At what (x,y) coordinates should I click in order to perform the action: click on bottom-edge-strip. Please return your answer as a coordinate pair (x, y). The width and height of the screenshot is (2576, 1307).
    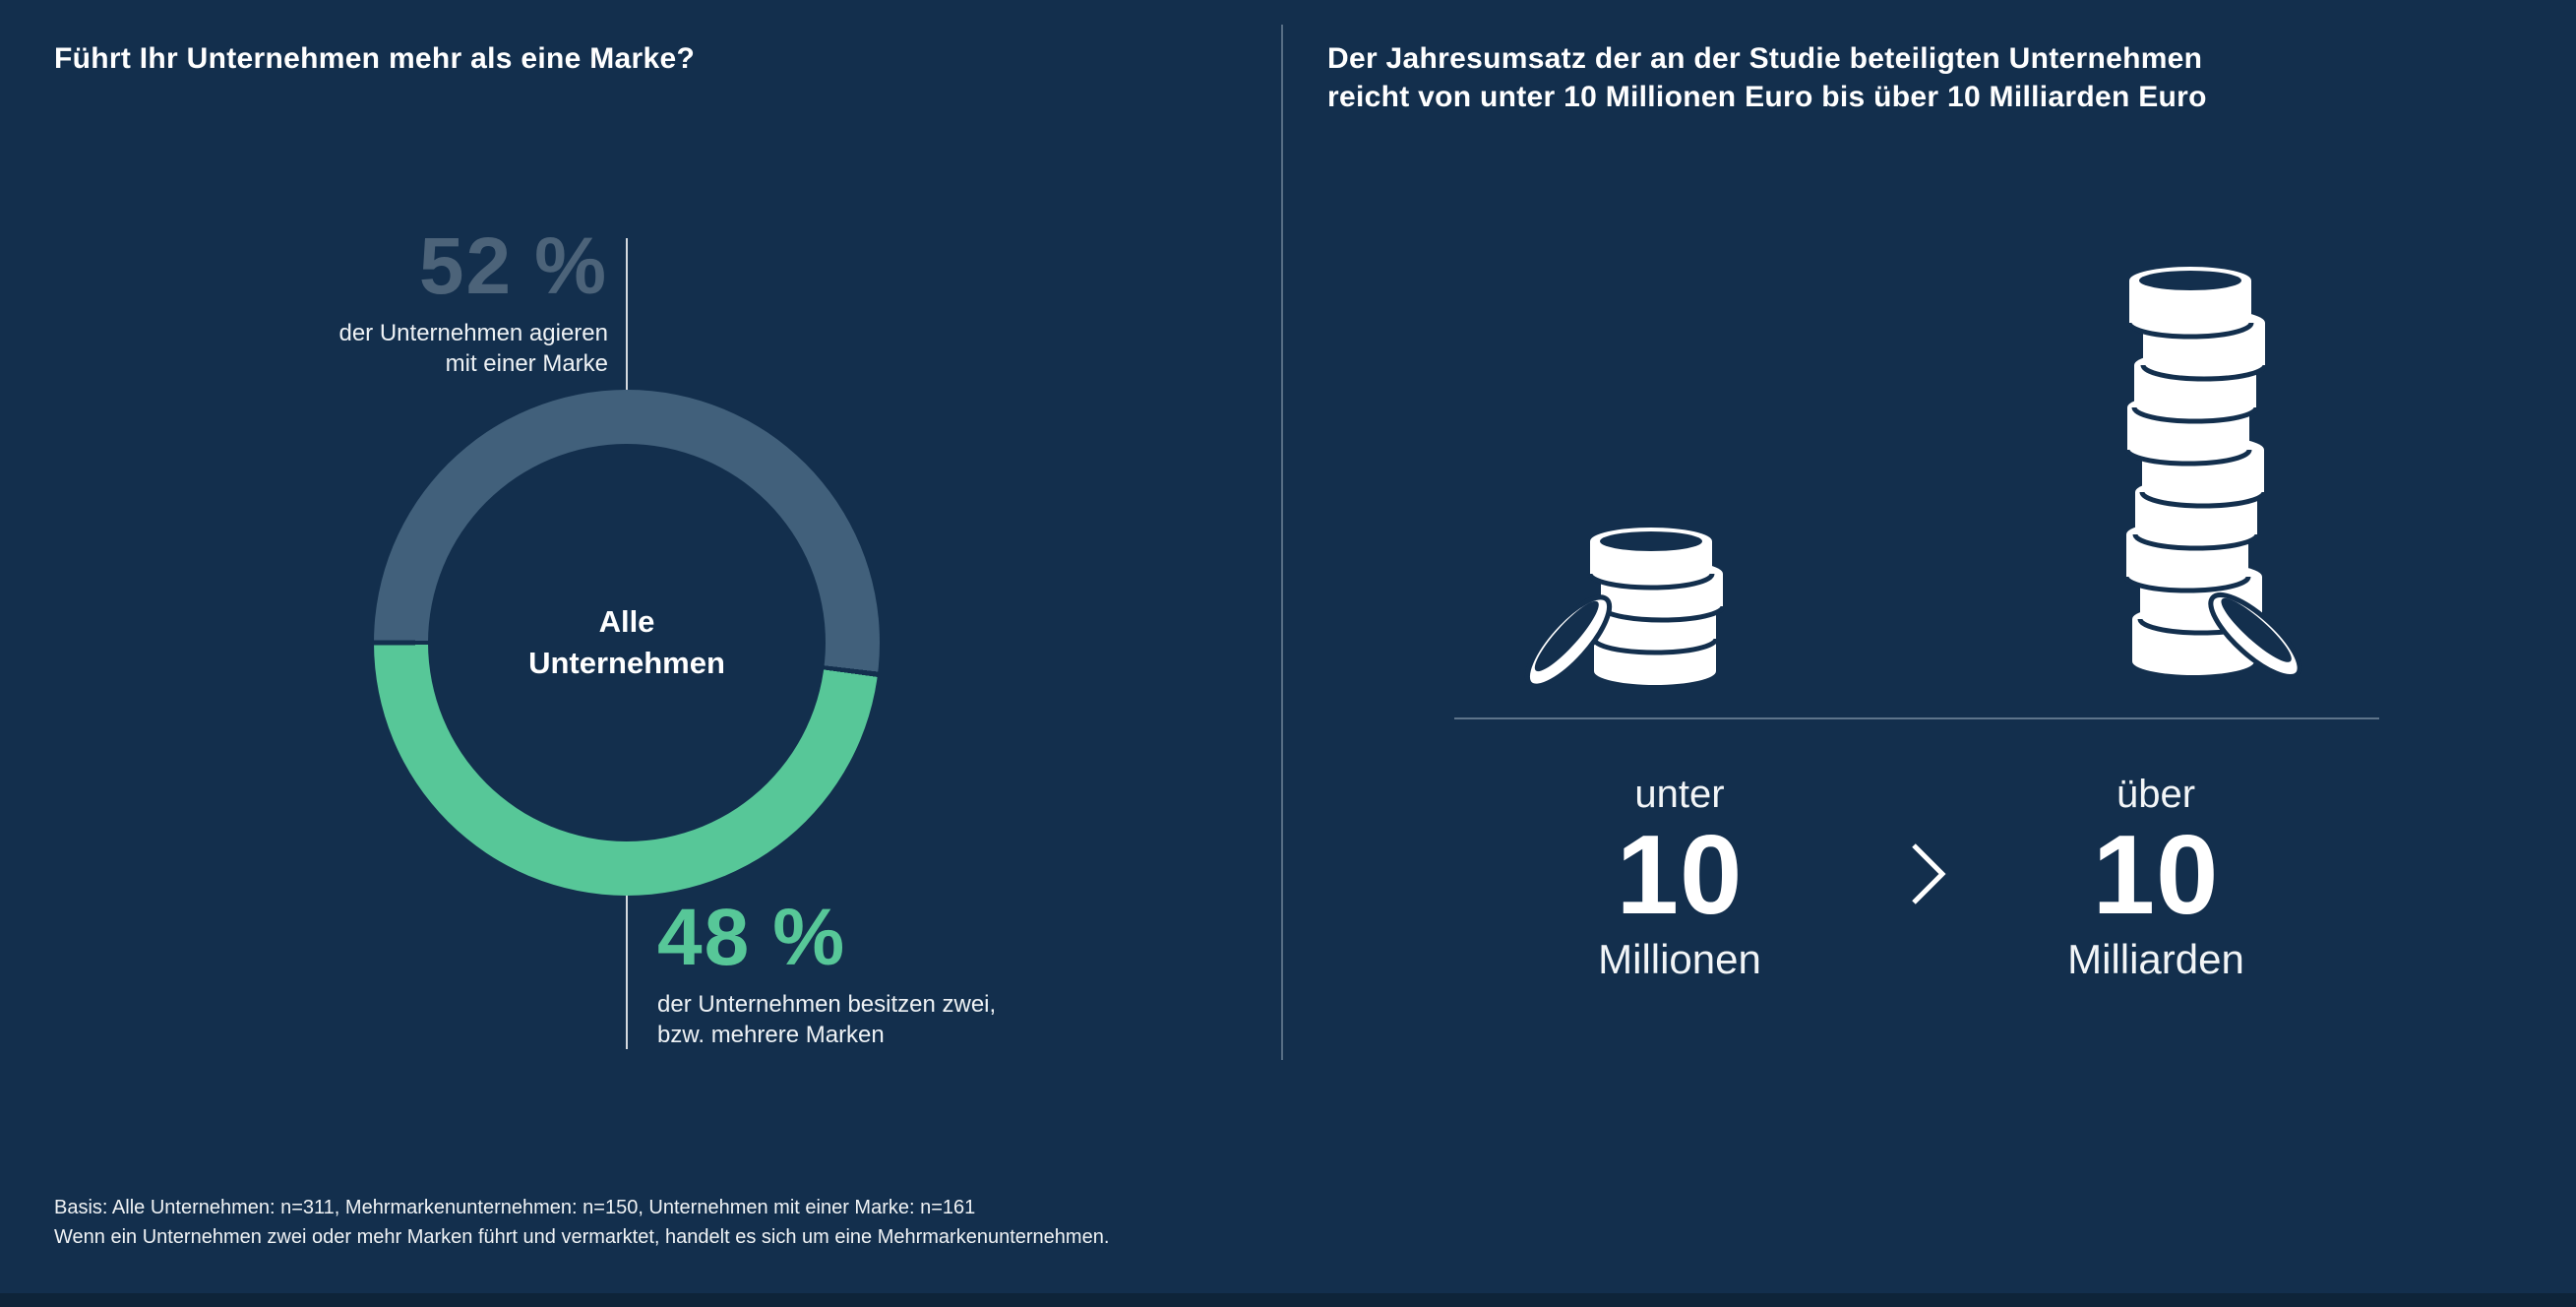
    Looking at the image, I should click on (1288, 1300).